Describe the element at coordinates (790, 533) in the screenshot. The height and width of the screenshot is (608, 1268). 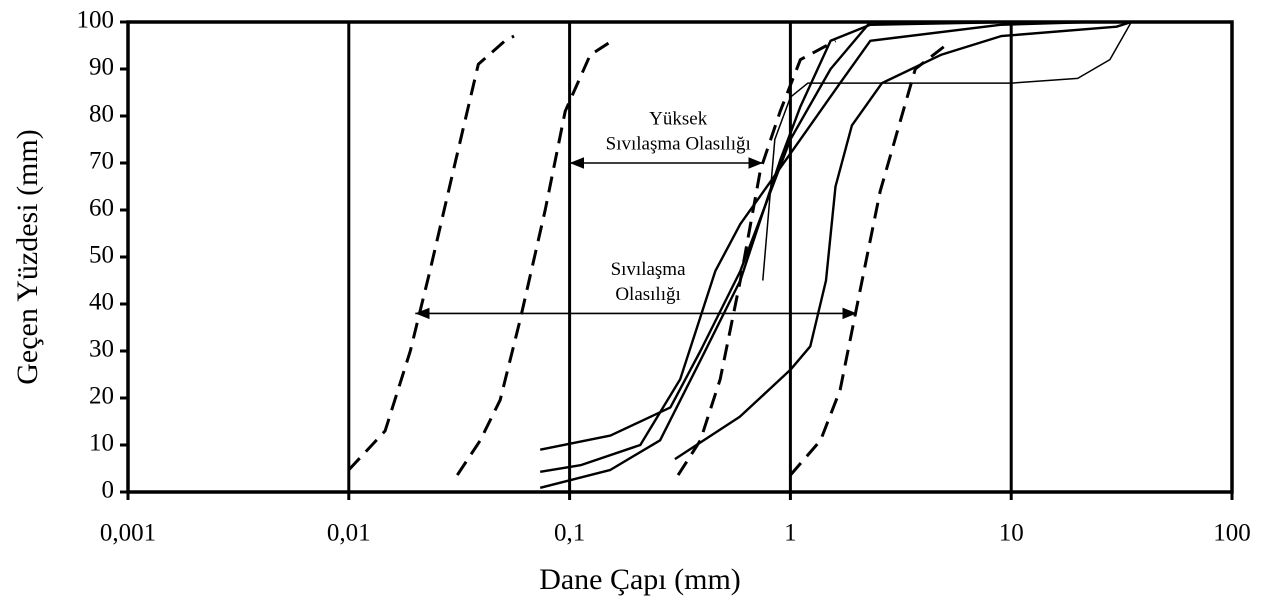
I see `x-tick-label: 1` at that location.